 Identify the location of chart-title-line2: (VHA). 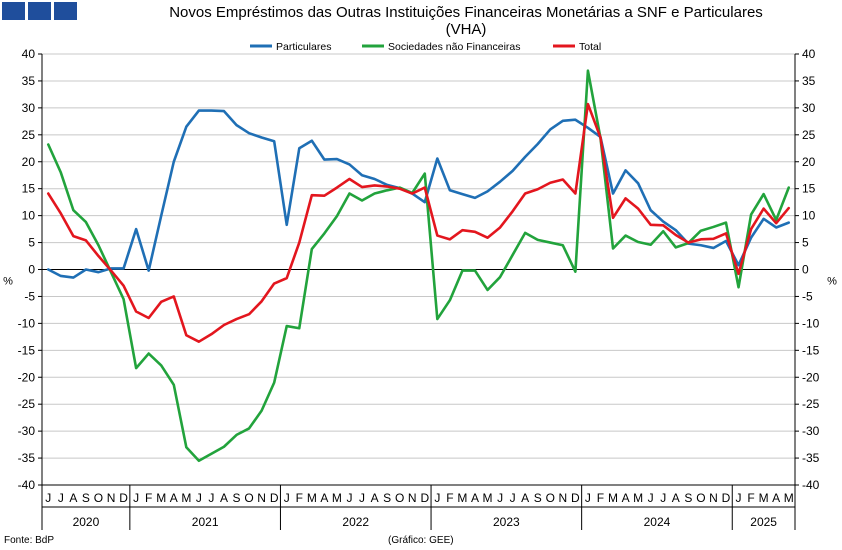
(466, 29).